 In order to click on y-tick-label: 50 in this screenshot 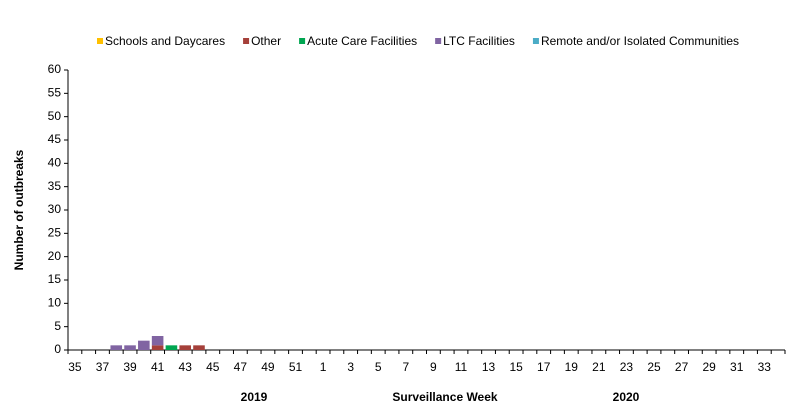, I will do `click(55, 116)`.